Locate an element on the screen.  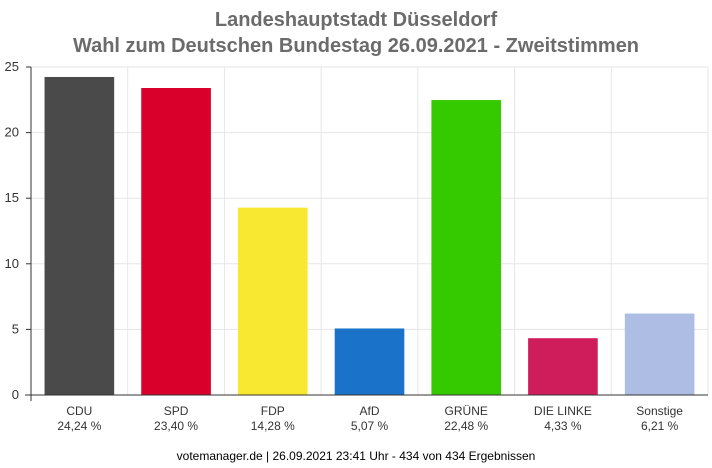
bar-die-linke is located at coordinates (563, 366).